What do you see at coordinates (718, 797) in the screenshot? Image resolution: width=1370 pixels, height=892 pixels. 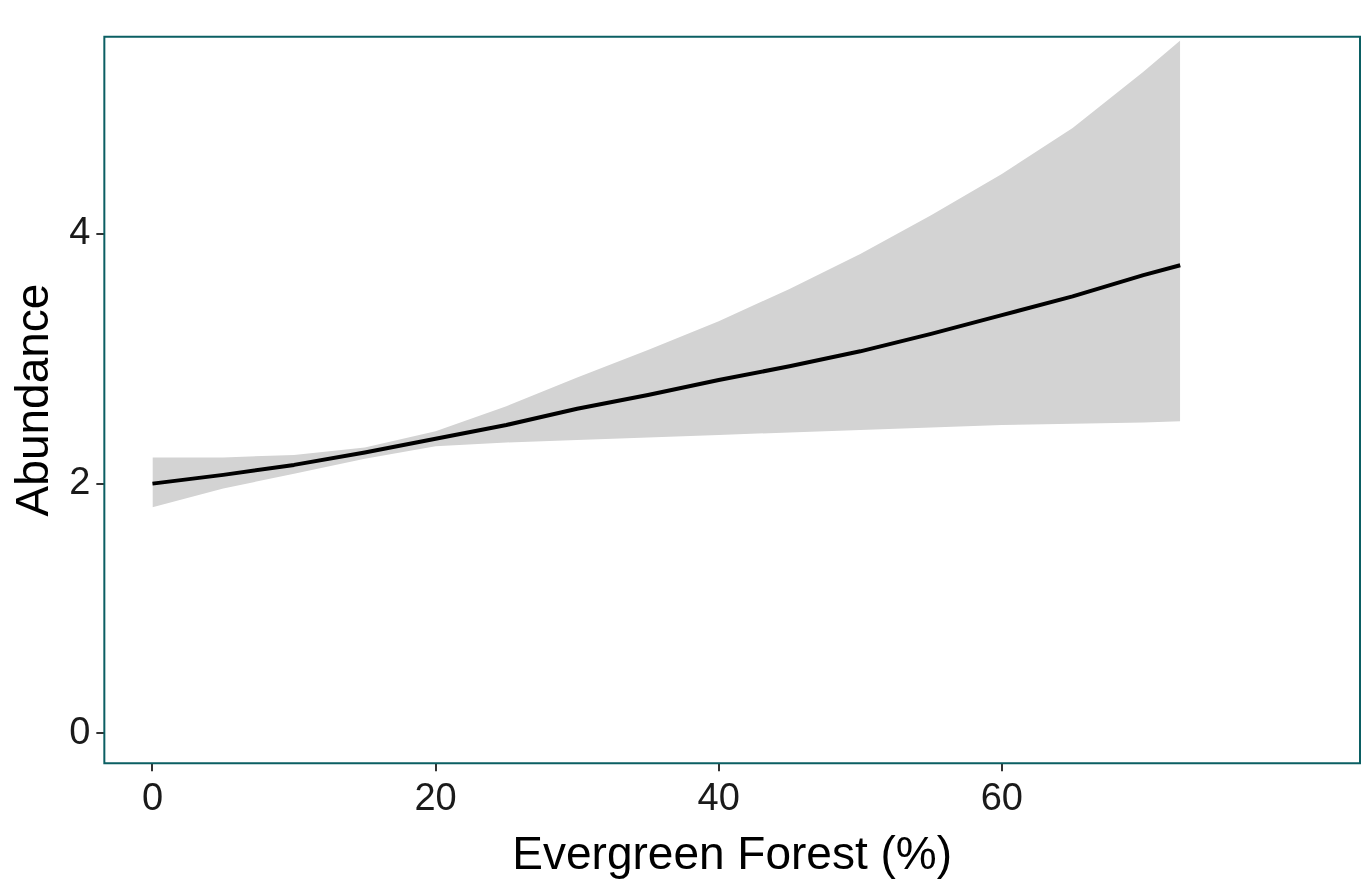 I see `x-tick-label: 40` at bounding box center [718, 797].